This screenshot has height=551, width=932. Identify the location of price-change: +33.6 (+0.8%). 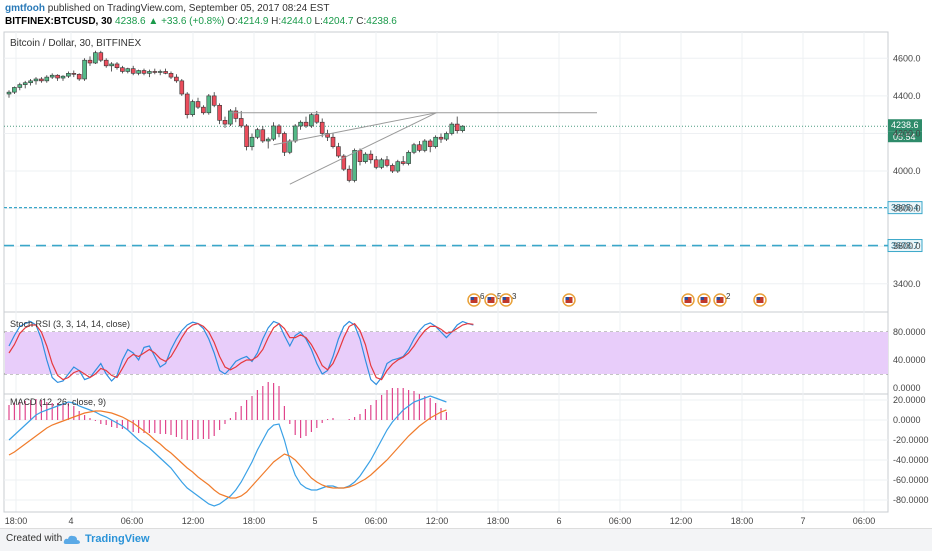
(193, 21).